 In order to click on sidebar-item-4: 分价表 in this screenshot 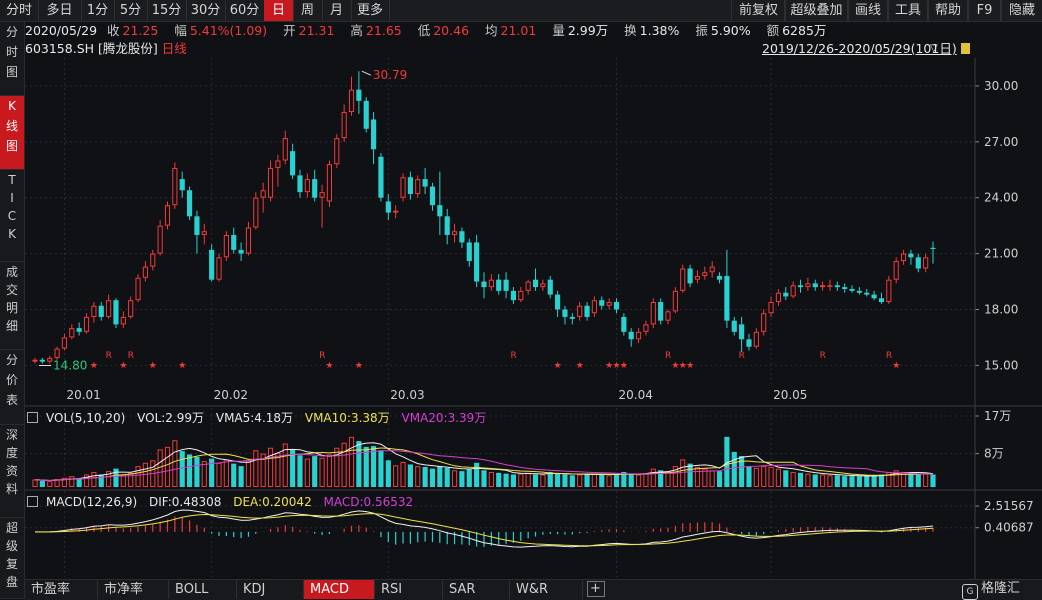, I will do `click(12, 387)`.